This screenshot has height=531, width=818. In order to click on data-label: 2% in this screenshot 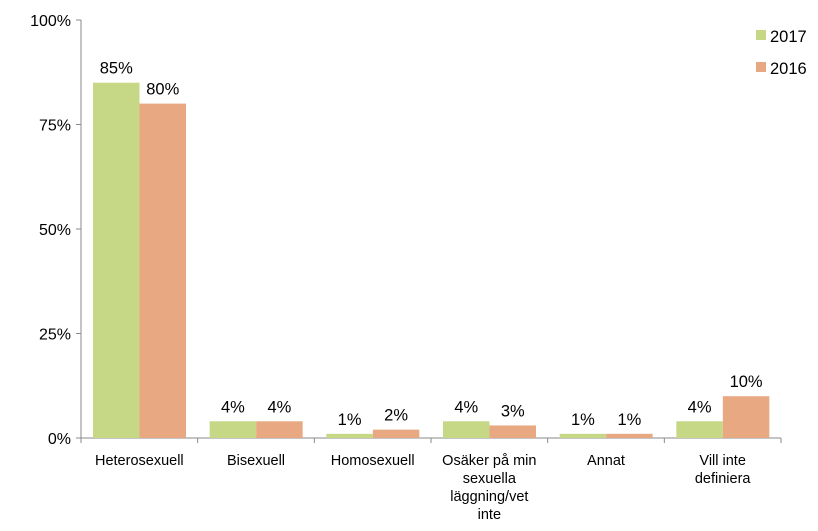, I will do `click(396, 416)`.